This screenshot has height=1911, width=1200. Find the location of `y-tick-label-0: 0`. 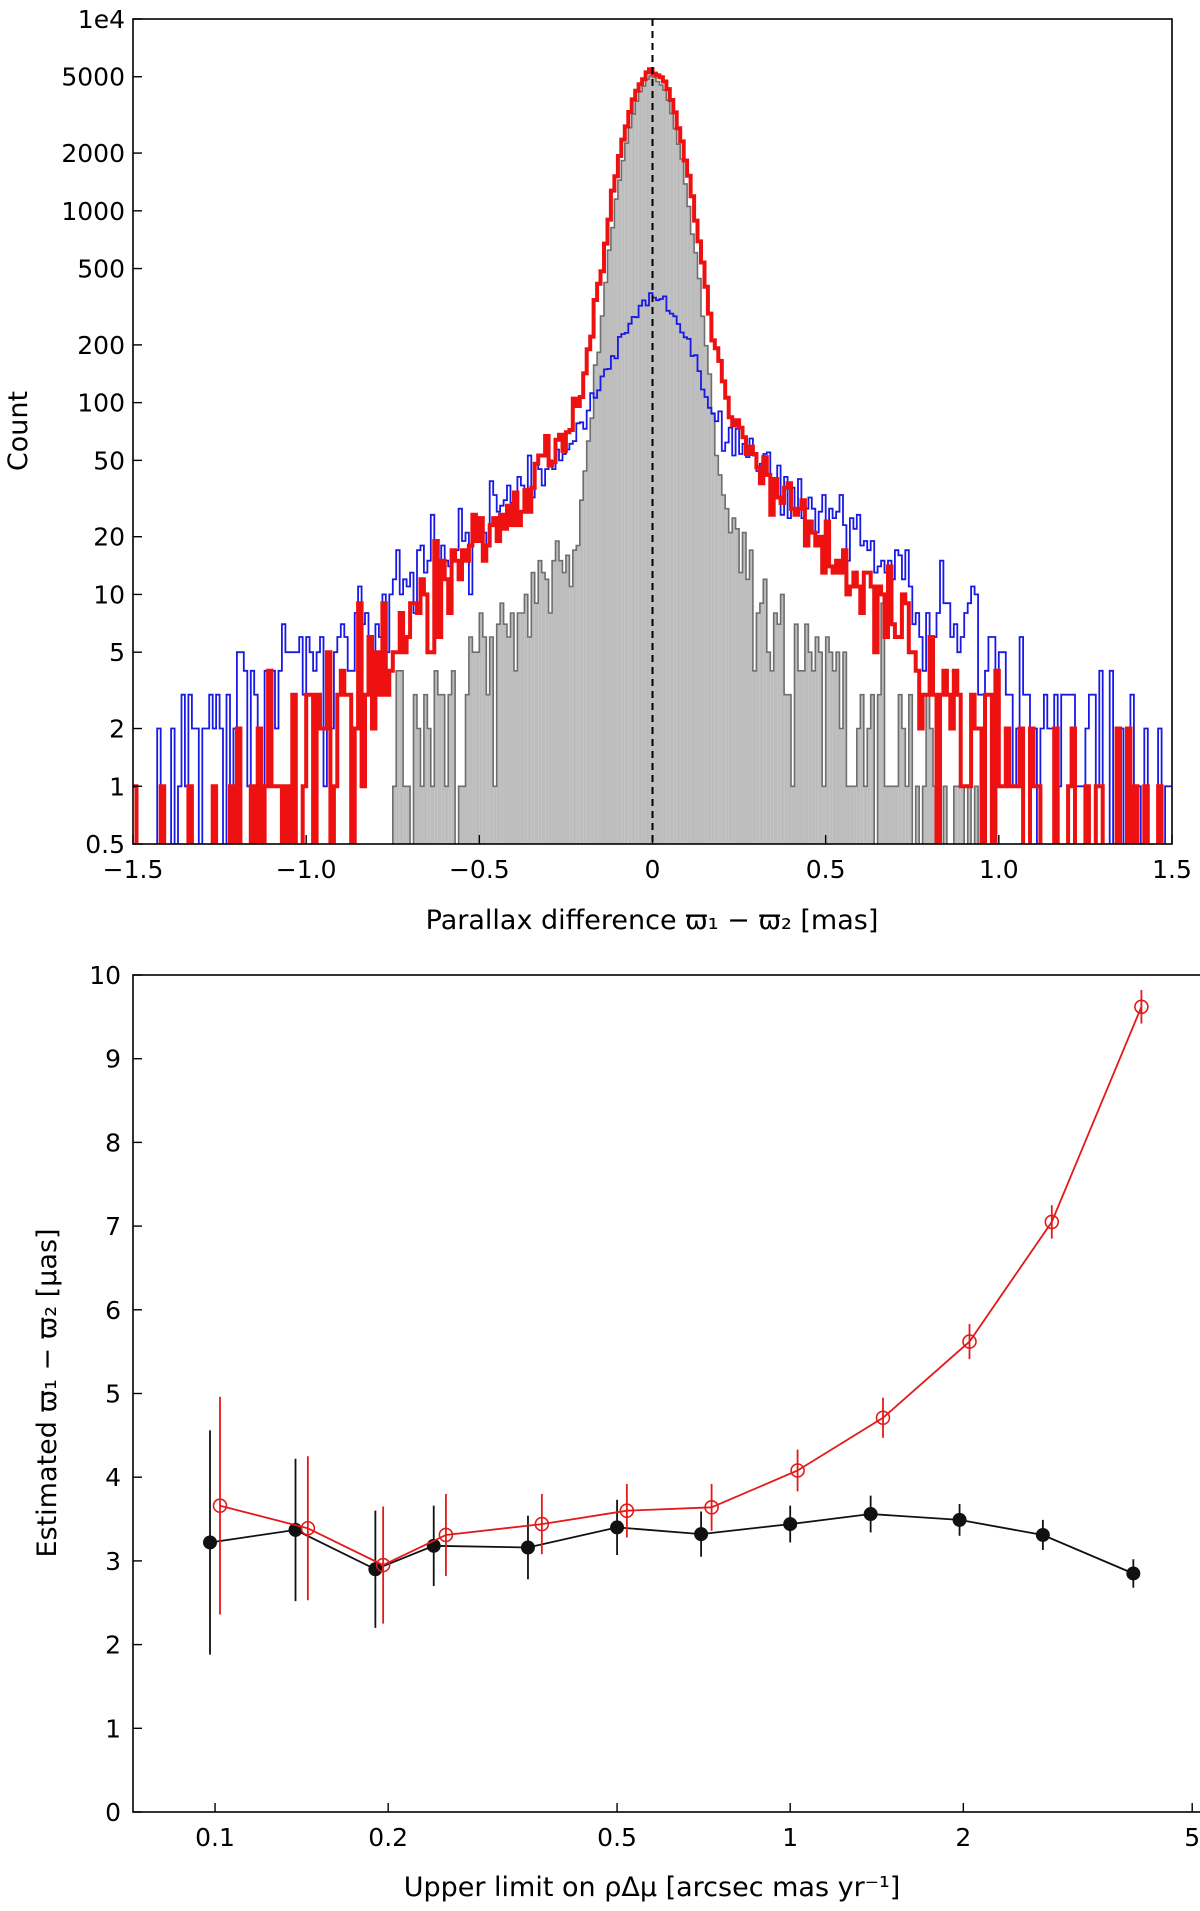

y-tick-label-0: 0 is located at coordinates (113, 1812).